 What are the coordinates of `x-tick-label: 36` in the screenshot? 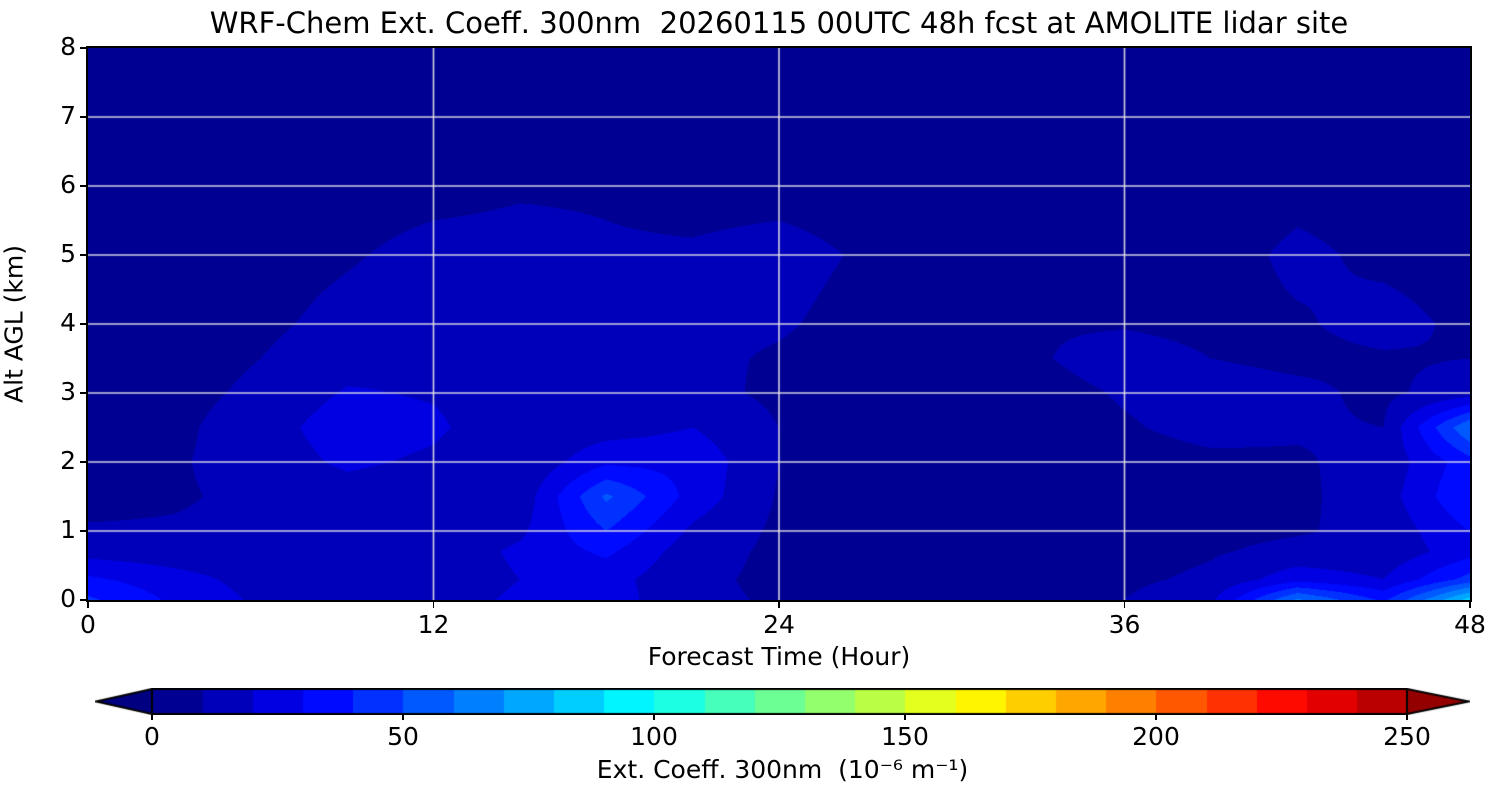 It's located at (1124, 624).